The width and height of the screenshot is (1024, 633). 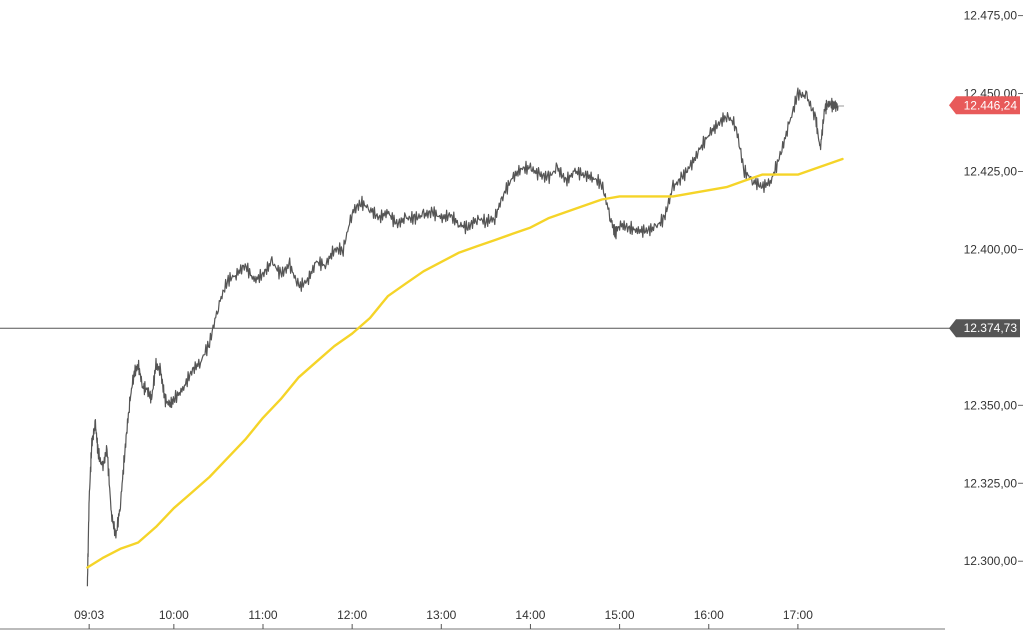 I want to click on x-tick-label: 15:00, so click(x=620, y=615).